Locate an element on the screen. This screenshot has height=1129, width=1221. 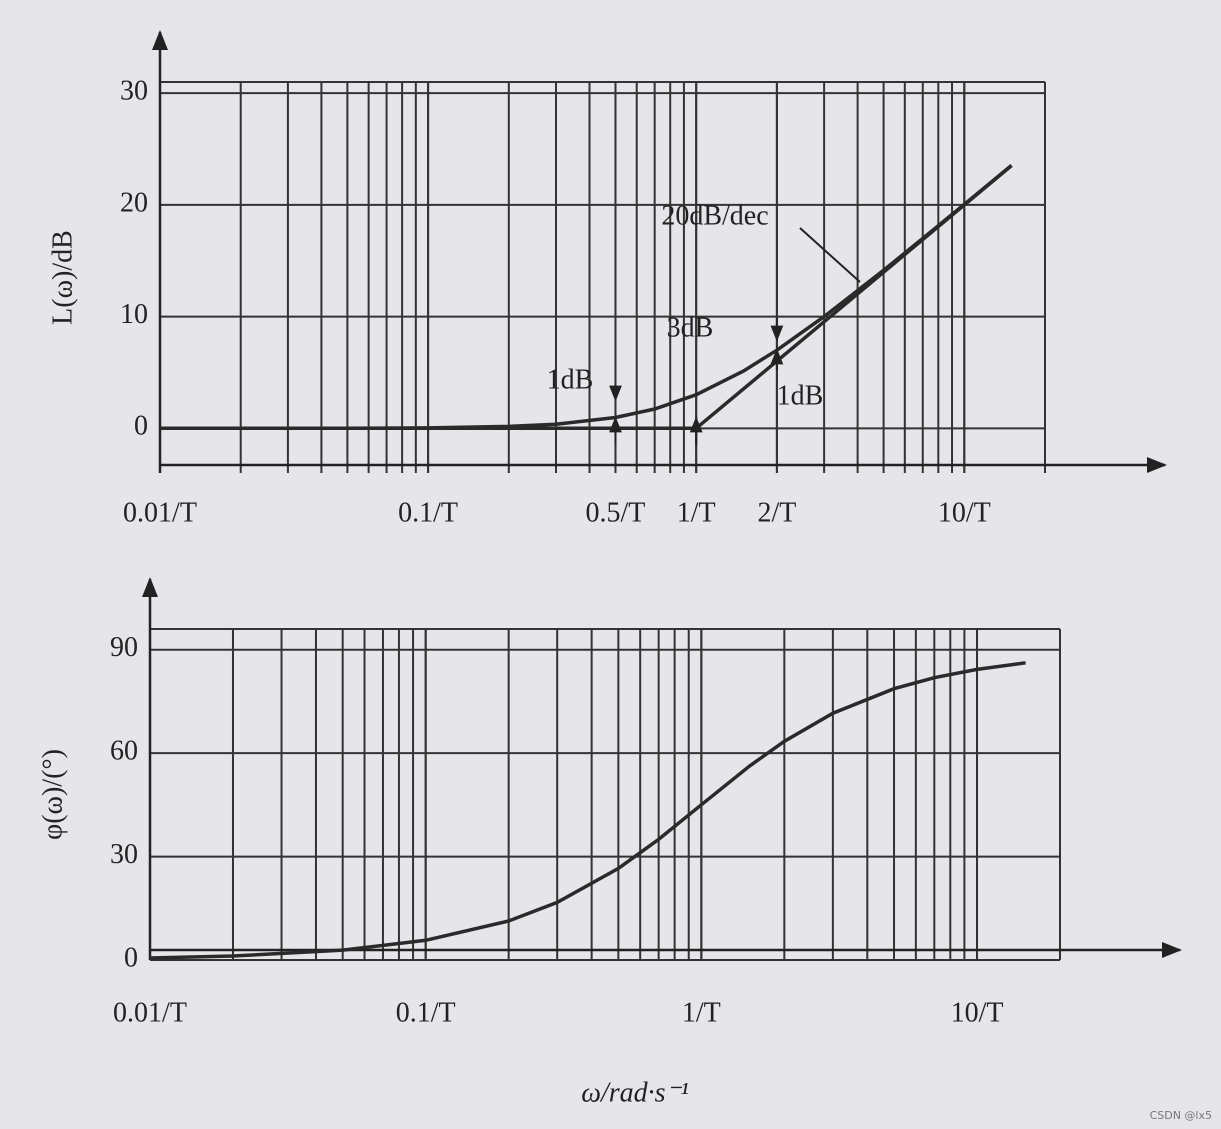
y-tick-label: 90 is located at coordinates (124, 647).